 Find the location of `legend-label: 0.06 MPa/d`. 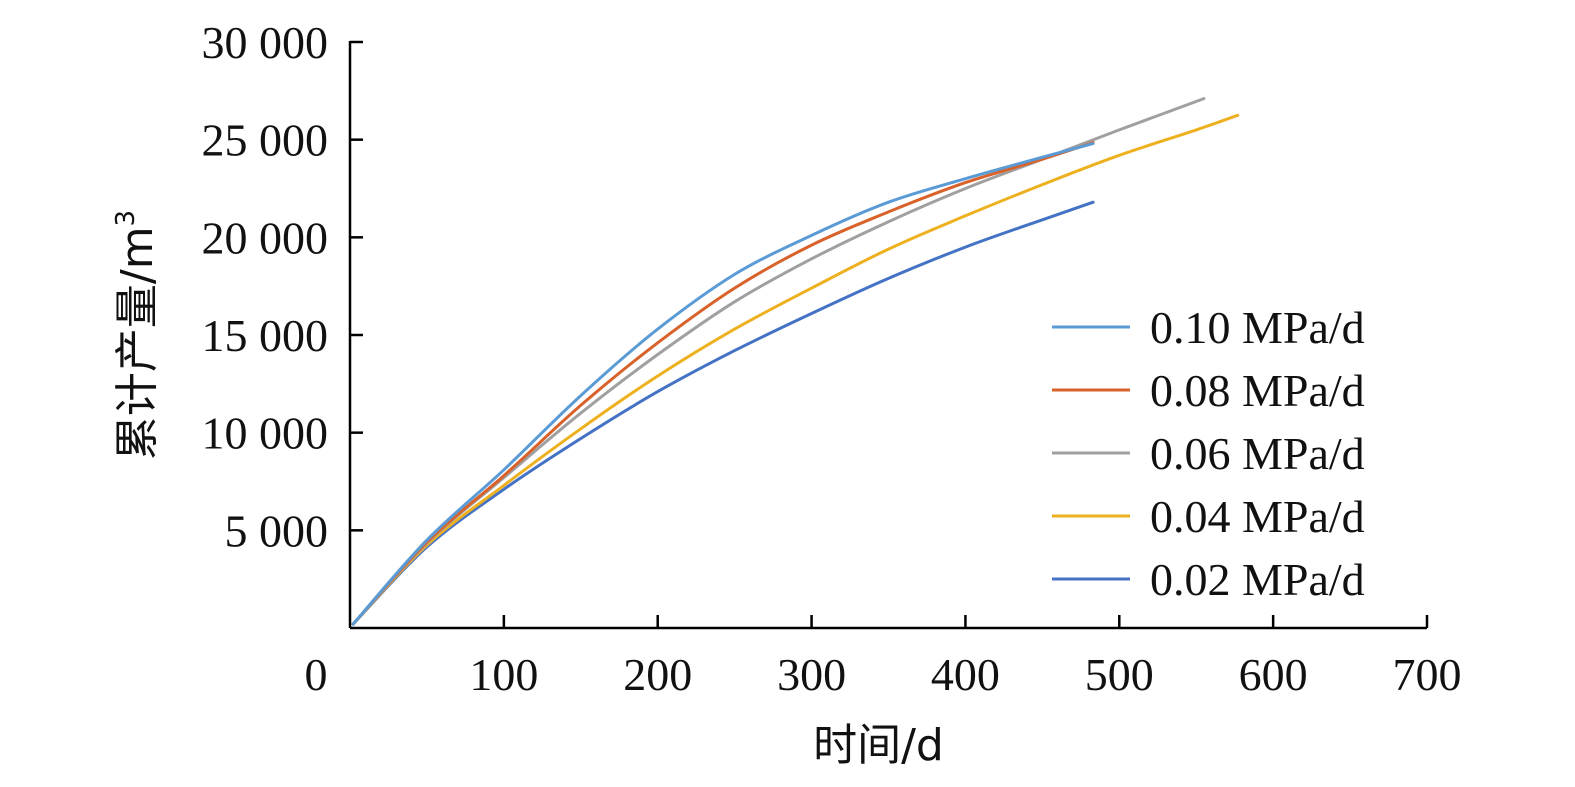

legend-label: 0.06 MPa/d is located at coordinates (1257, 453).